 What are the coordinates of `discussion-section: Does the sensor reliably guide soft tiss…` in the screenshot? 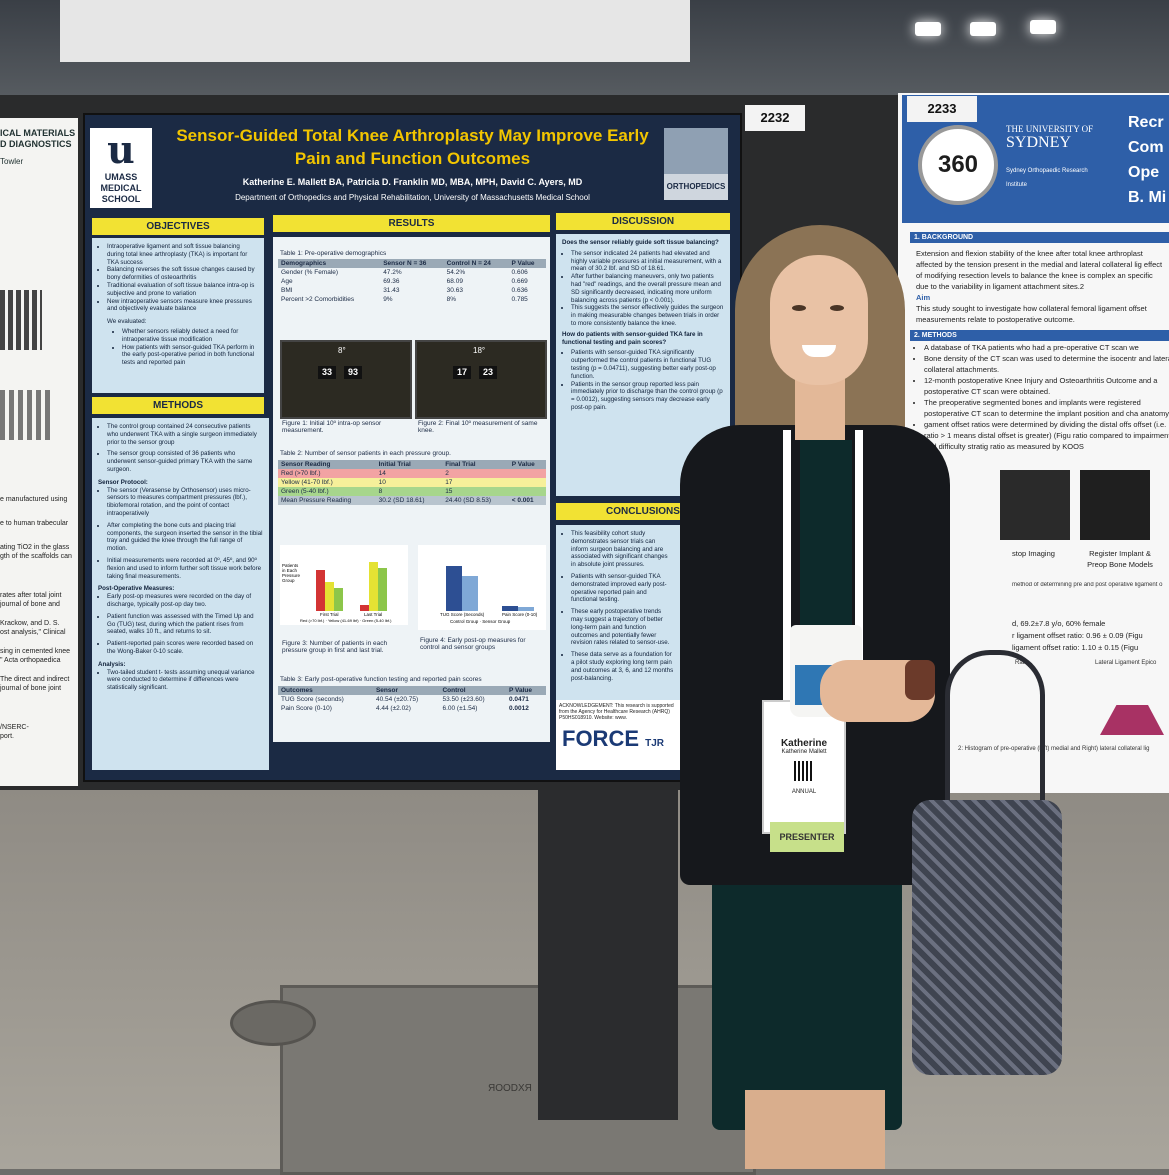 It's located at (643, 365).